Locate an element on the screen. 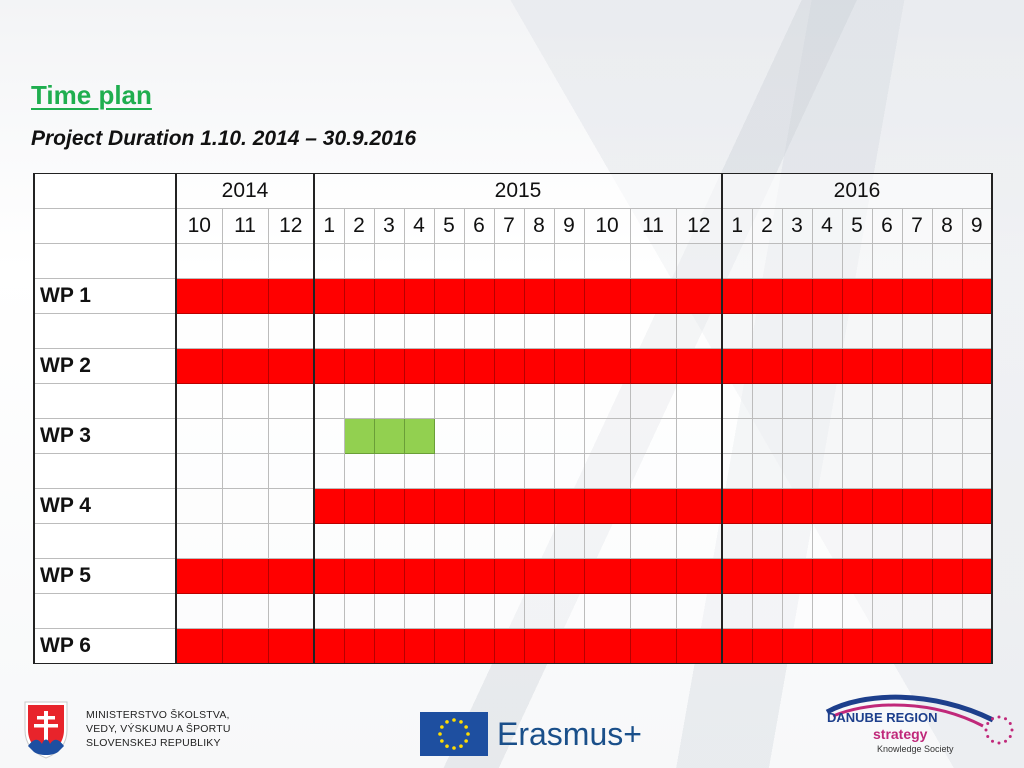  spacer-row is located at coordinates (513, 471).